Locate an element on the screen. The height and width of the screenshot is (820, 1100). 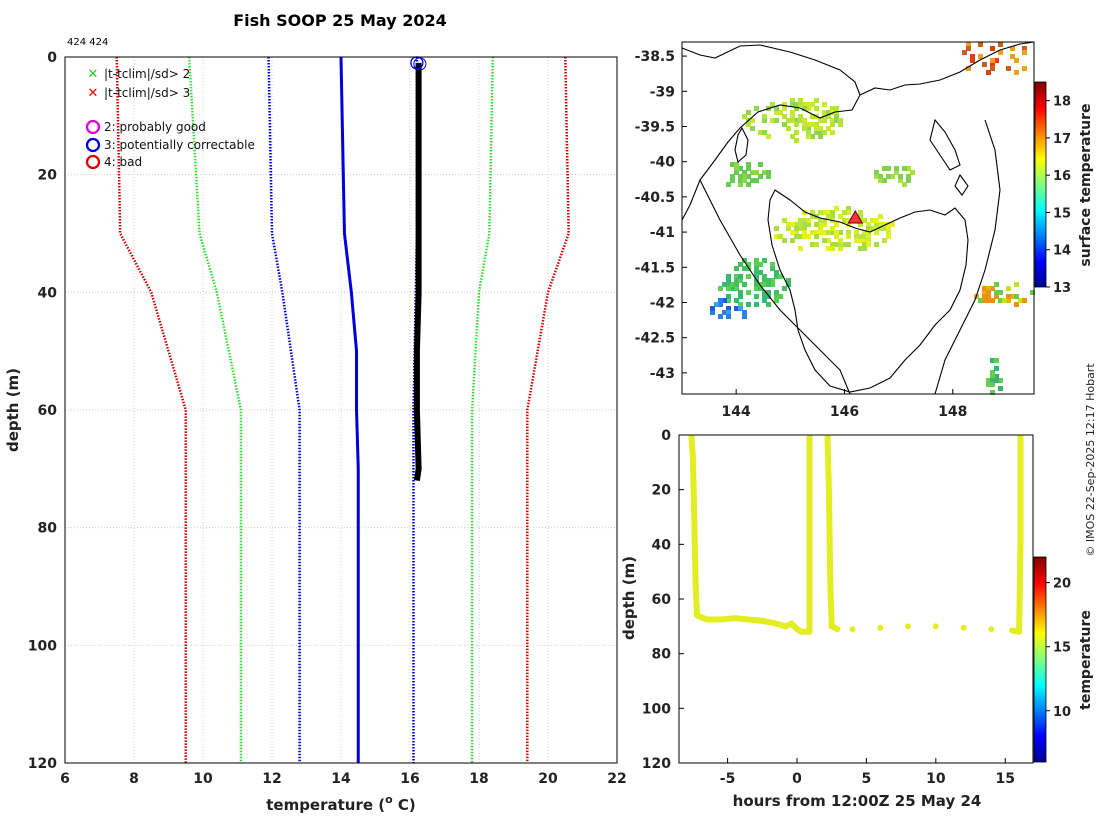
copyright-text: © IMOS 22-Sep-2025 12:17 Hobart is located at coordinates (1090, 460).